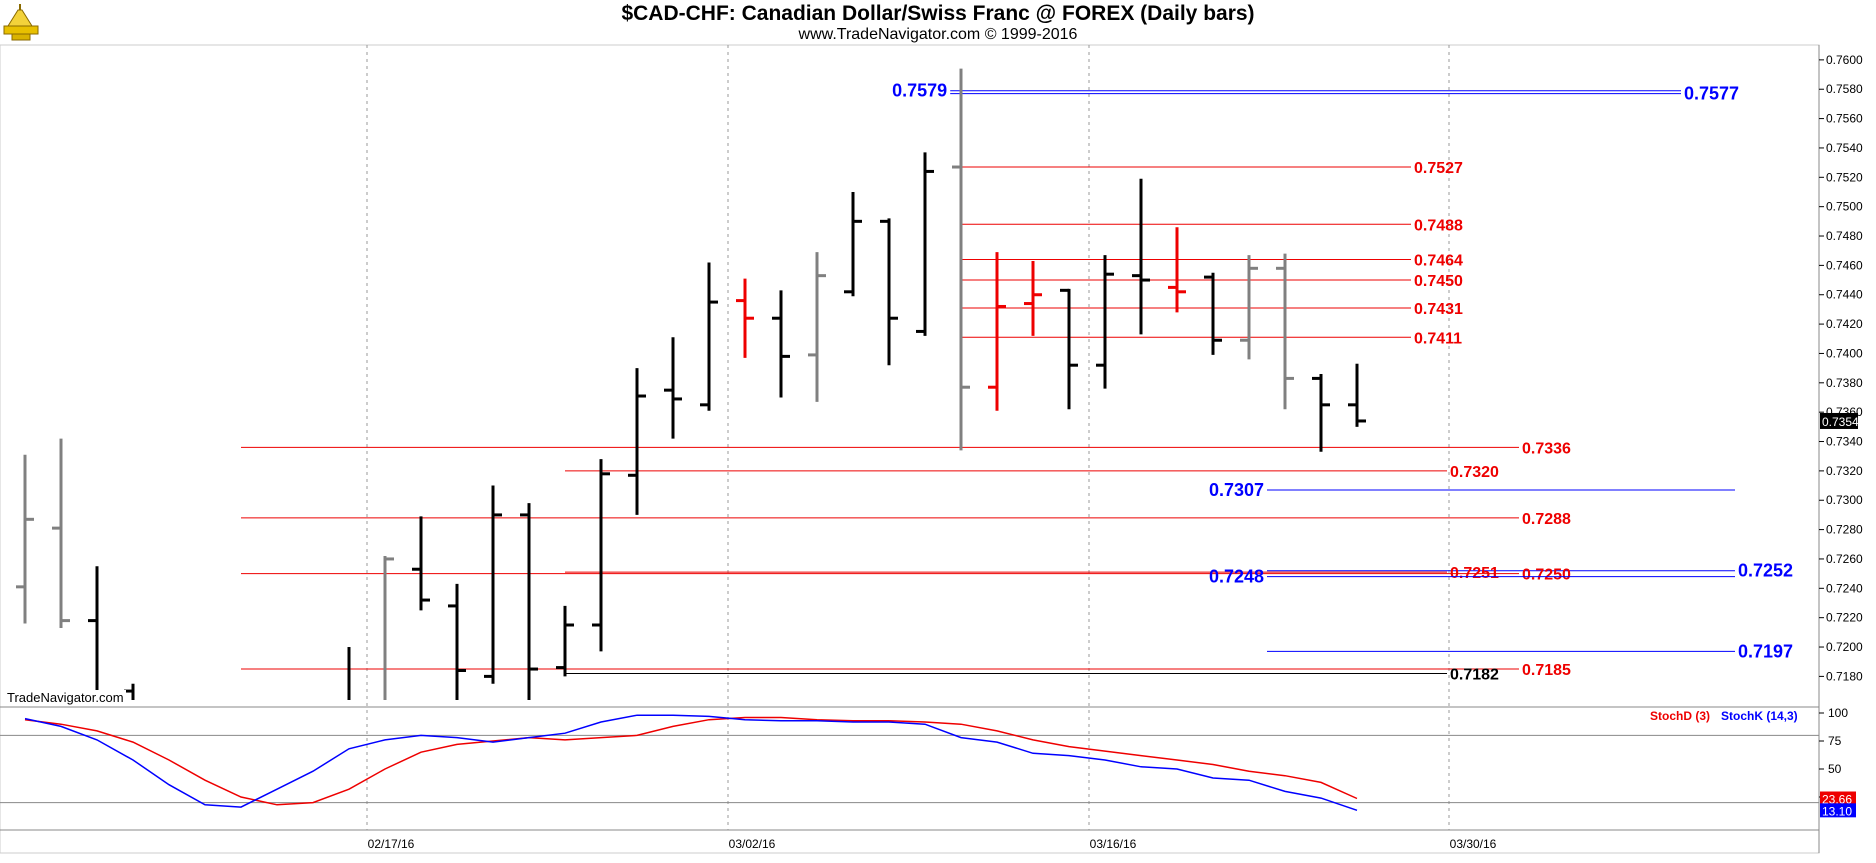  I want to click on stochK-last-badge, so click(1838, 810).